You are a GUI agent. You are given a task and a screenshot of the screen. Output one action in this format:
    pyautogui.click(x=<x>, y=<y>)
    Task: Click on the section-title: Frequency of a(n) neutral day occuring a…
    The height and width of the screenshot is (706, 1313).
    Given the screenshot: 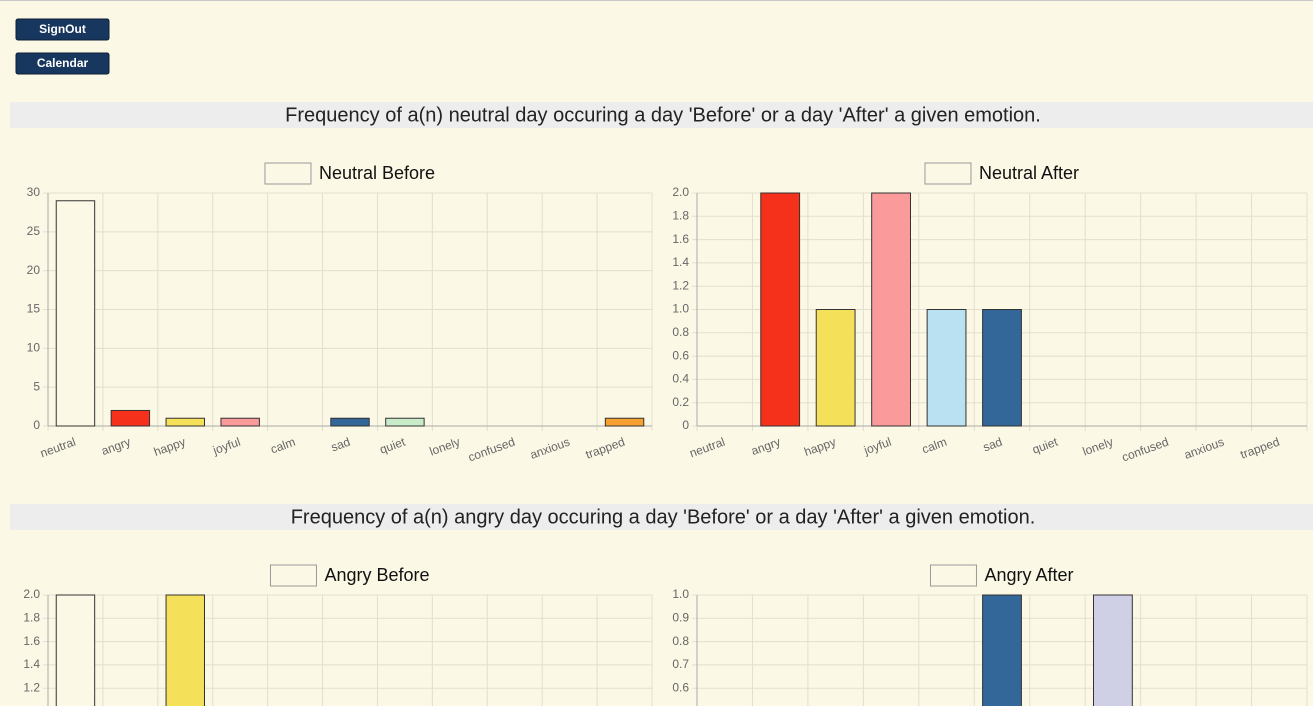 What is the action you would take?
    pyautogui.click(x=663, y=115)
    